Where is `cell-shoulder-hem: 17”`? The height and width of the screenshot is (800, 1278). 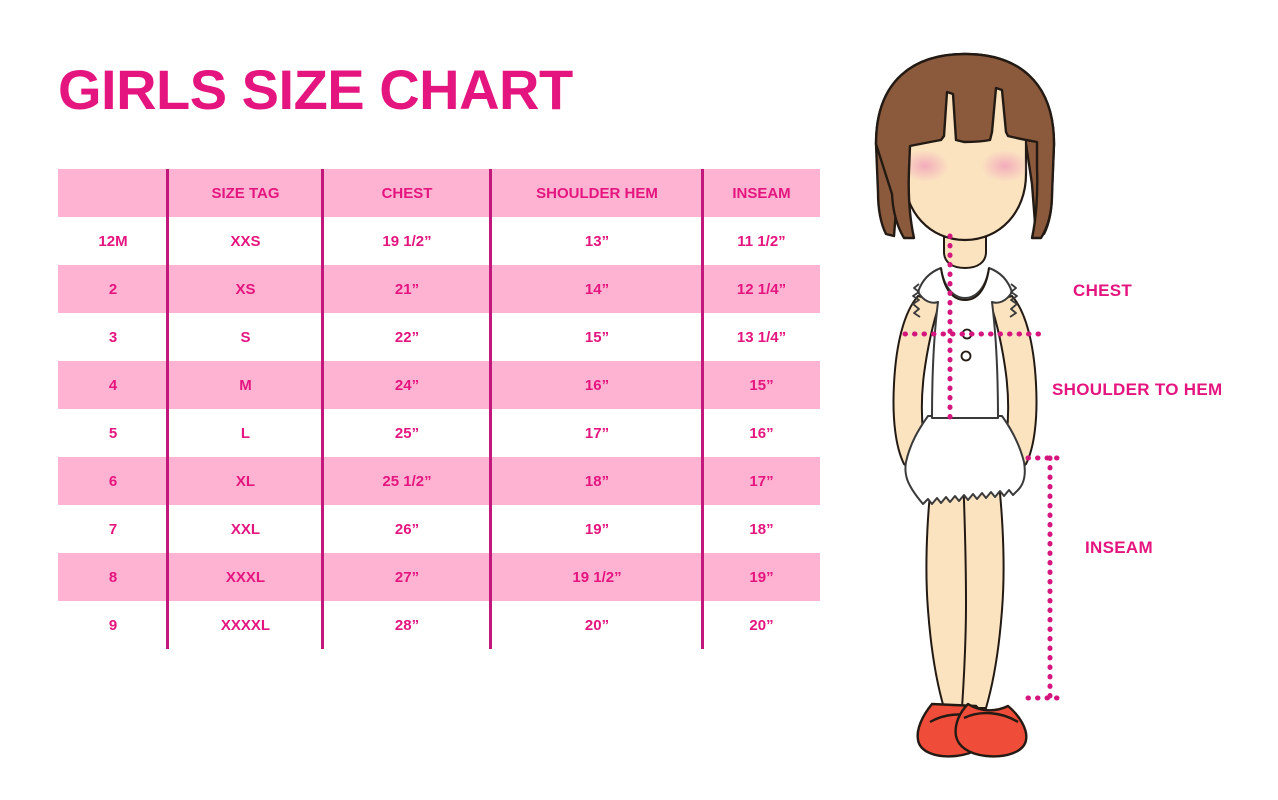
cell-shoulder-hem: 17” is located at coordinates (597, 433).